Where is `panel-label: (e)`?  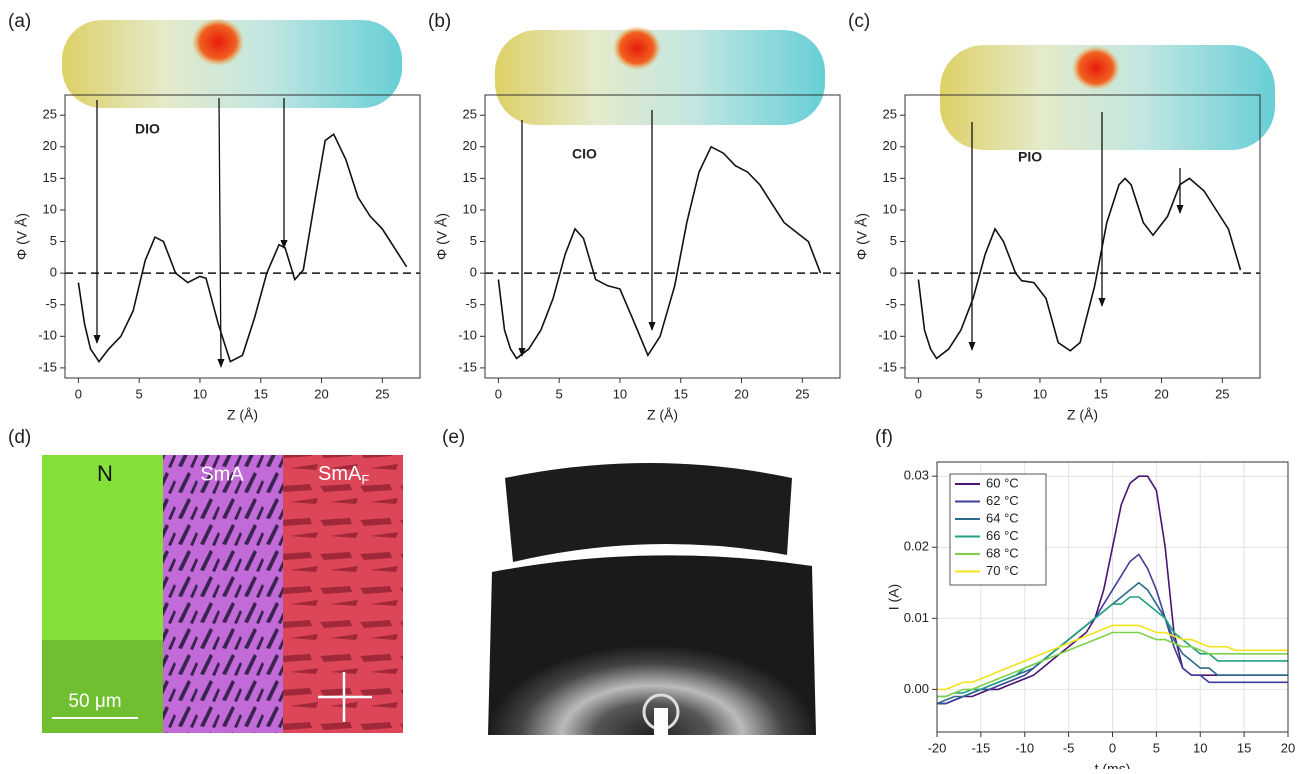 panel-label: (e) is located at coordinates (453, 437).